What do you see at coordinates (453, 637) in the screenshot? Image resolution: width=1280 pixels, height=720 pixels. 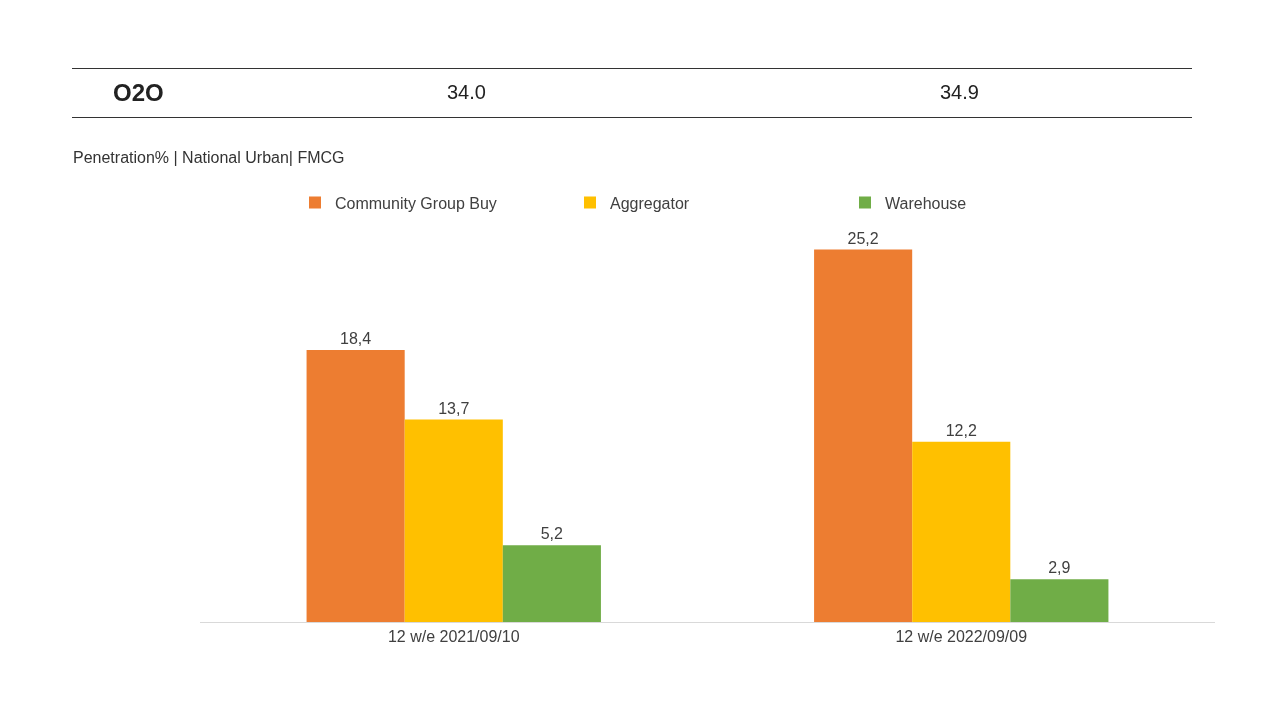 I see `x-tick-label: 12 w/e 2021/09/10` at bounding box center [453, 637].